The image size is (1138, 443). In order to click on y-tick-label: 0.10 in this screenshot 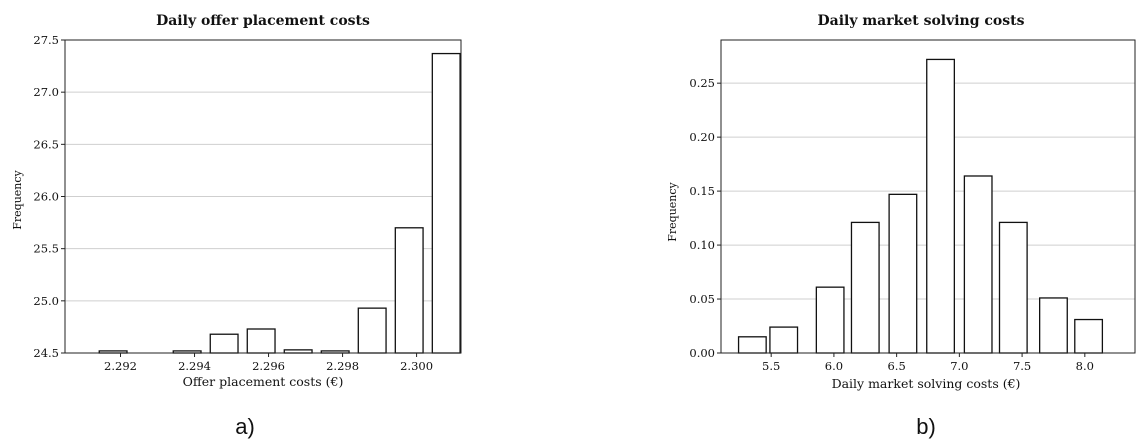, I will do `click(702, 245)`.